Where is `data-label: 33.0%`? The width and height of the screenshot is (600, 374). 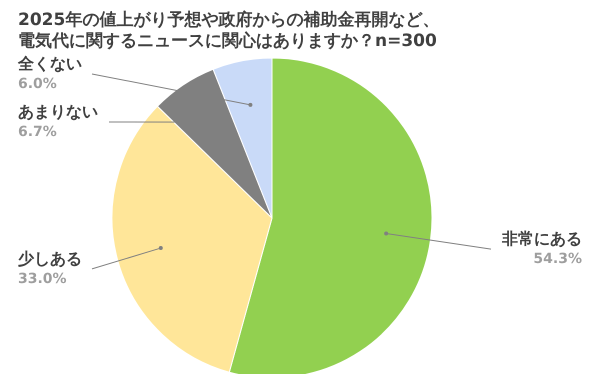 data-label: 33.0% is located at coordinates (42, 278).